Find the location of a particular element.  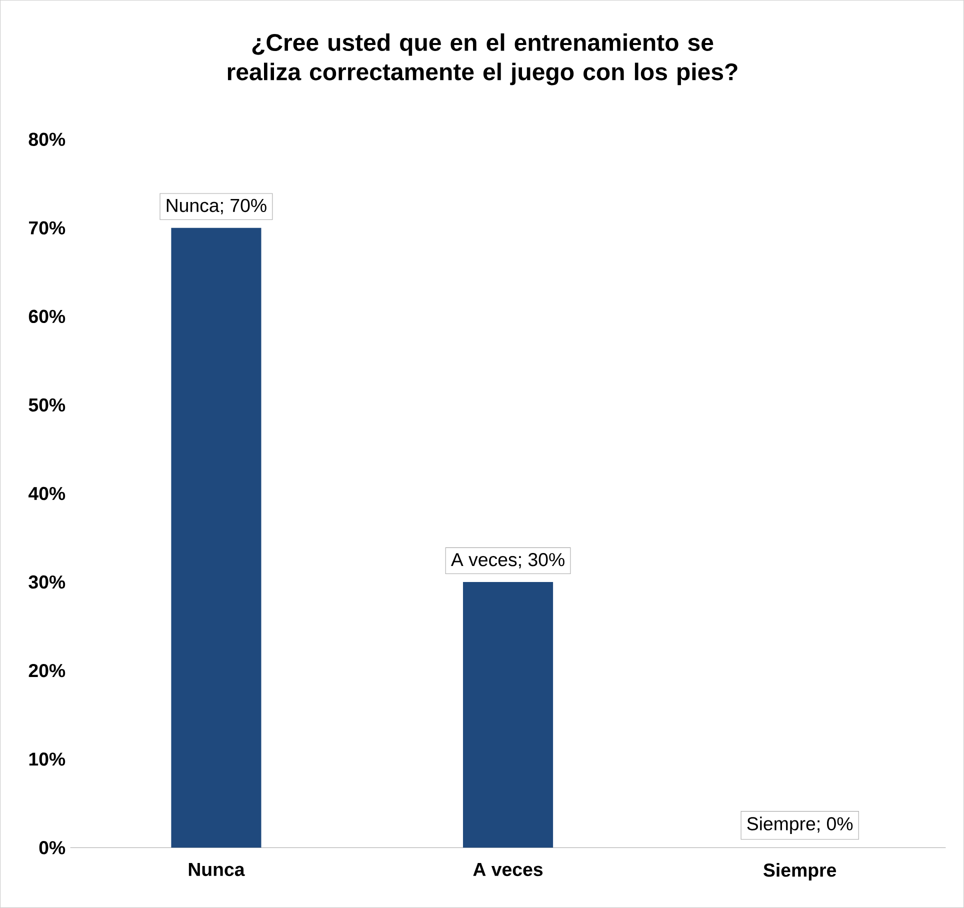

chart-title: ¿Cree usted que en el entrenamiento se realiza correctamente el juego con los pies? is located at coordinates (483, 59).